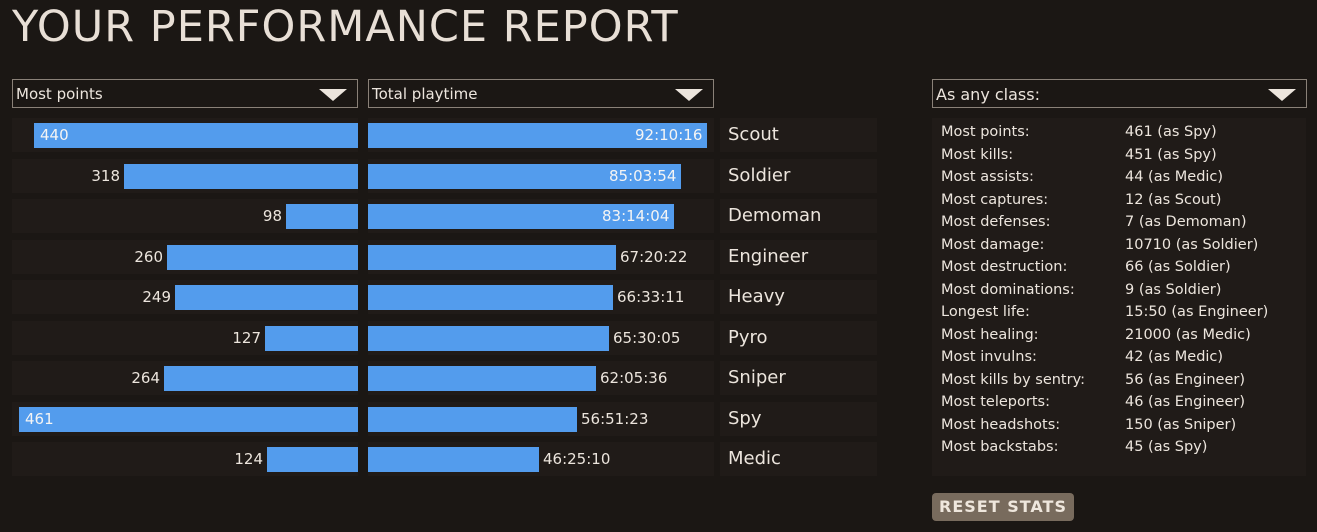 The image size is (1317, 532). I want to click on stat-row: Most assists: 44 (as Medic), so click(1121, 180).